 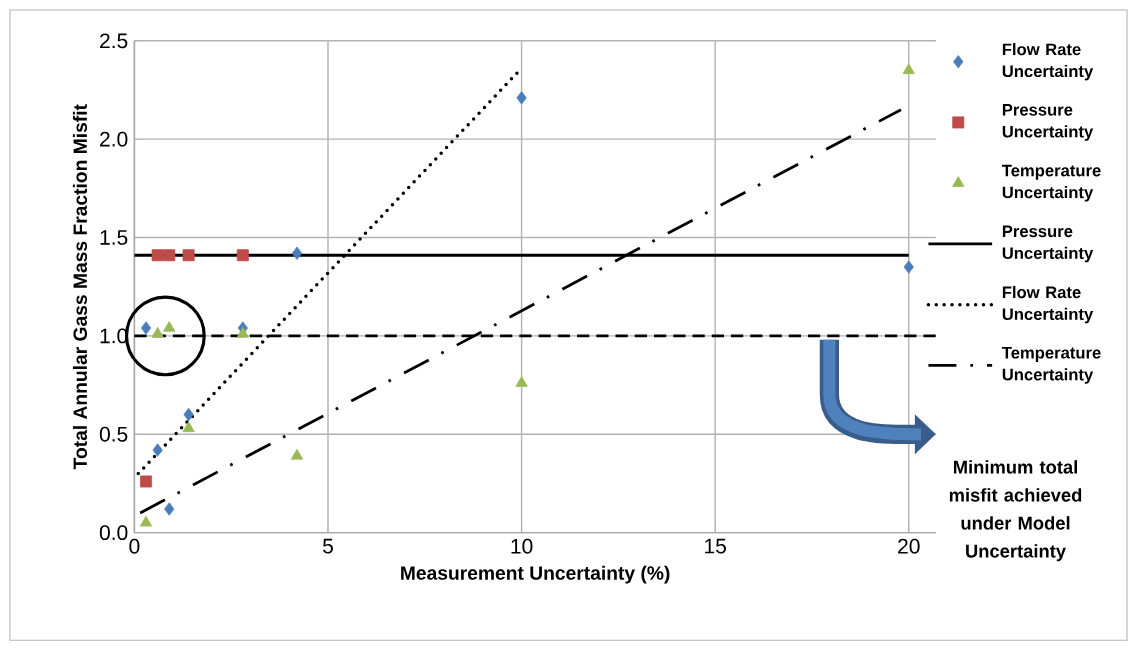 I want to click on y-axis-title: Total Annular Gass Mass Fraction Misfit, so click(x=80, y=287).